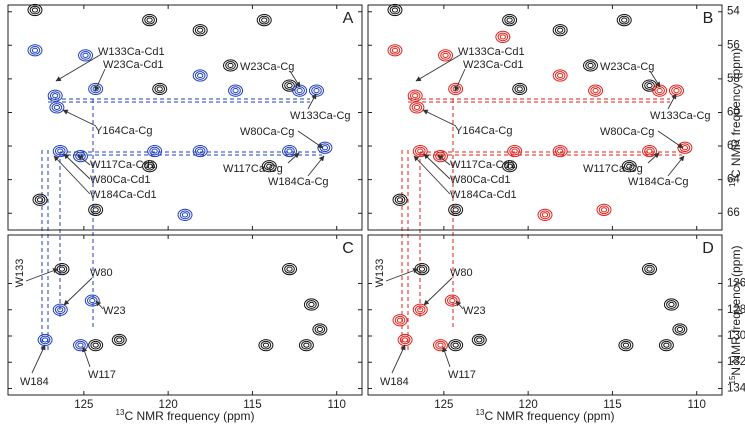  Describe the element at coordinates (612, 405) in the screenshot. I see `x-tick-label: 115` at that location.